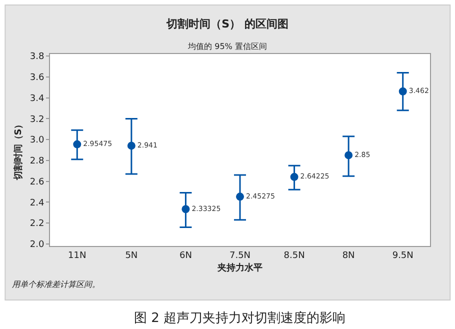 The image size is (455, 329). What do you see at coordinates (131, 255) in the screenshot?
I see `x-tick-label: 5N` at bounding box center [131, 255].